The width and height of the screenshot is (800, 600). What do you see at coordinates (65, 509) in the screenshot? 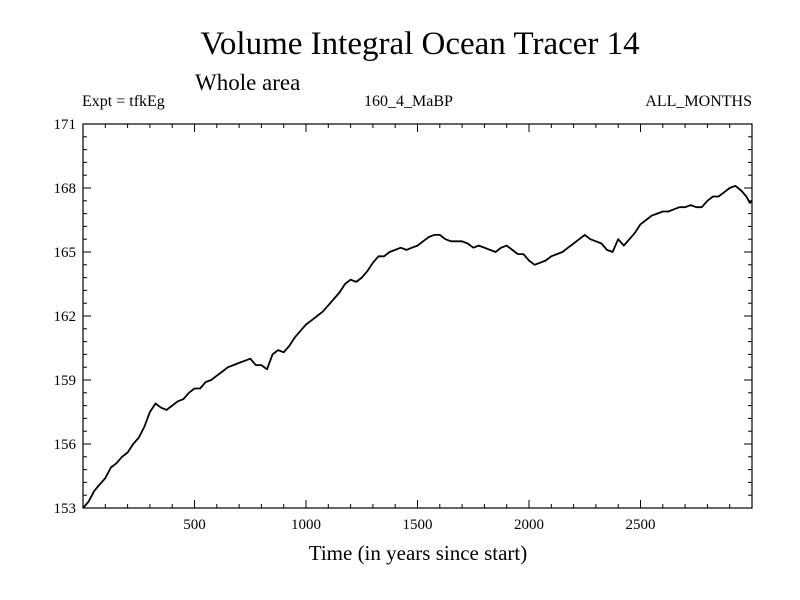
I see `y-tick-label: 153` at bounding box center [65, 509].